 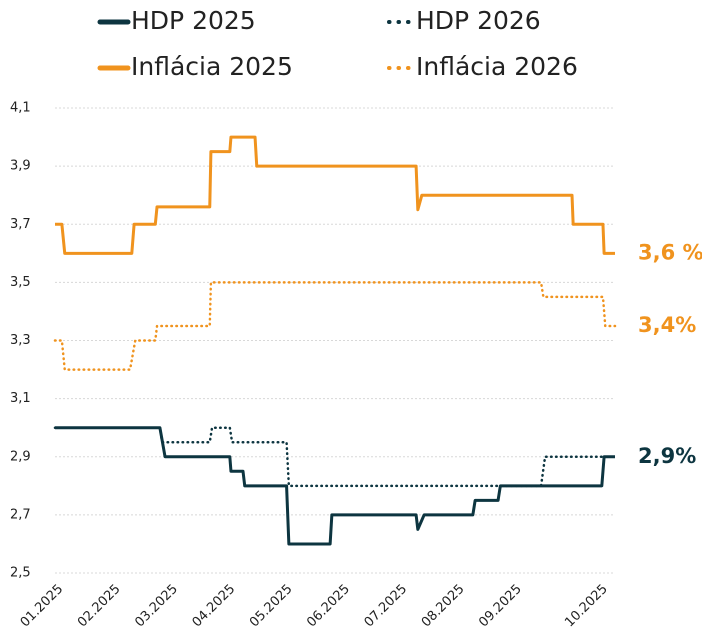 I want to click on legend-label: HDP 2025, so click(x=193, y=20).